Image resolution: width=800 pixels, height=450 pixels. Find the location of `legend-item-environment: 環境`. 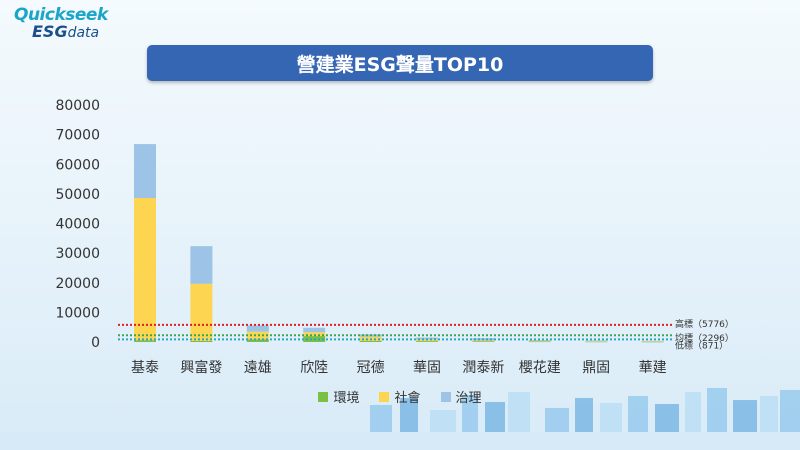

legend-item-environment: 環境 is located at coordinates (338, 396).